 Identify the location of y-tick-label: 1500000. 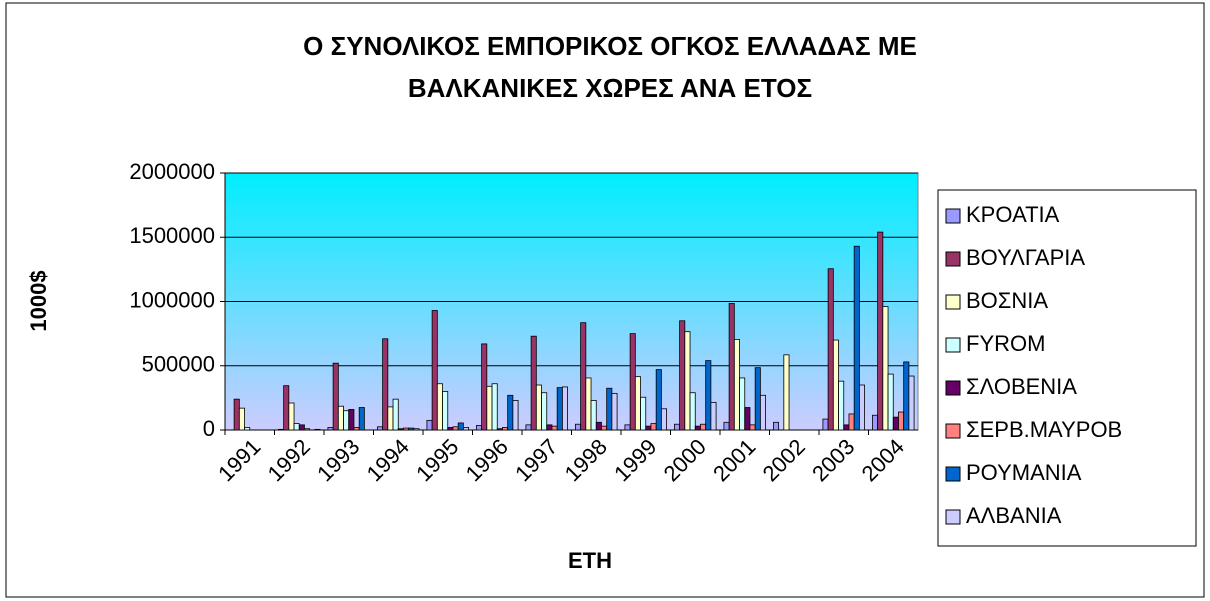
(172, 235).